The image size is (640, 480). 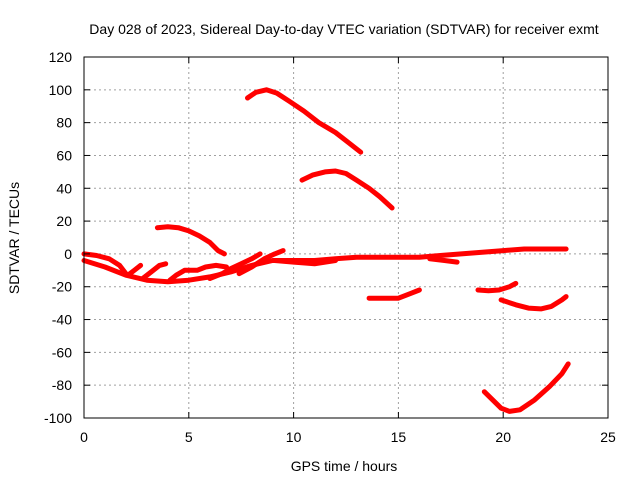 What do you see at coordinates (68, 254) in the screenshot?
I see `y-tick-label: 0` at bounding box center [68, 254].